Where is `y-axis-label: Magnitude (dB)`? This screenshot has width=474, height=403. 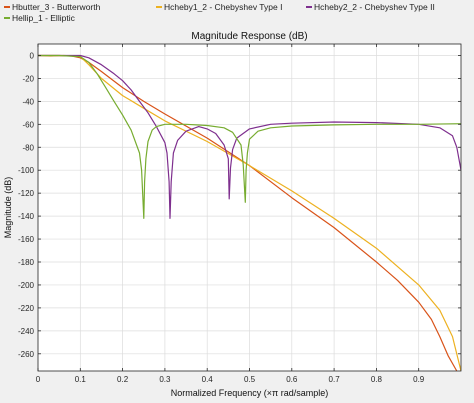
y-axis-label: Magnitude (dB) is located at coordinates (8, 208).